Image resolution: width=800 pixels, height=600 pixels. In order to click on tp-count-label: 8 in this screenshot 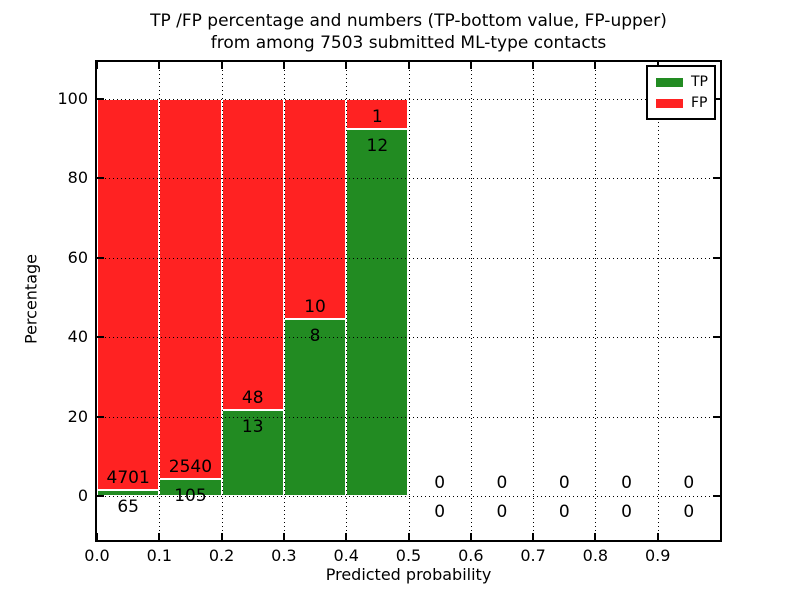, I will do `click(315, 335)`.